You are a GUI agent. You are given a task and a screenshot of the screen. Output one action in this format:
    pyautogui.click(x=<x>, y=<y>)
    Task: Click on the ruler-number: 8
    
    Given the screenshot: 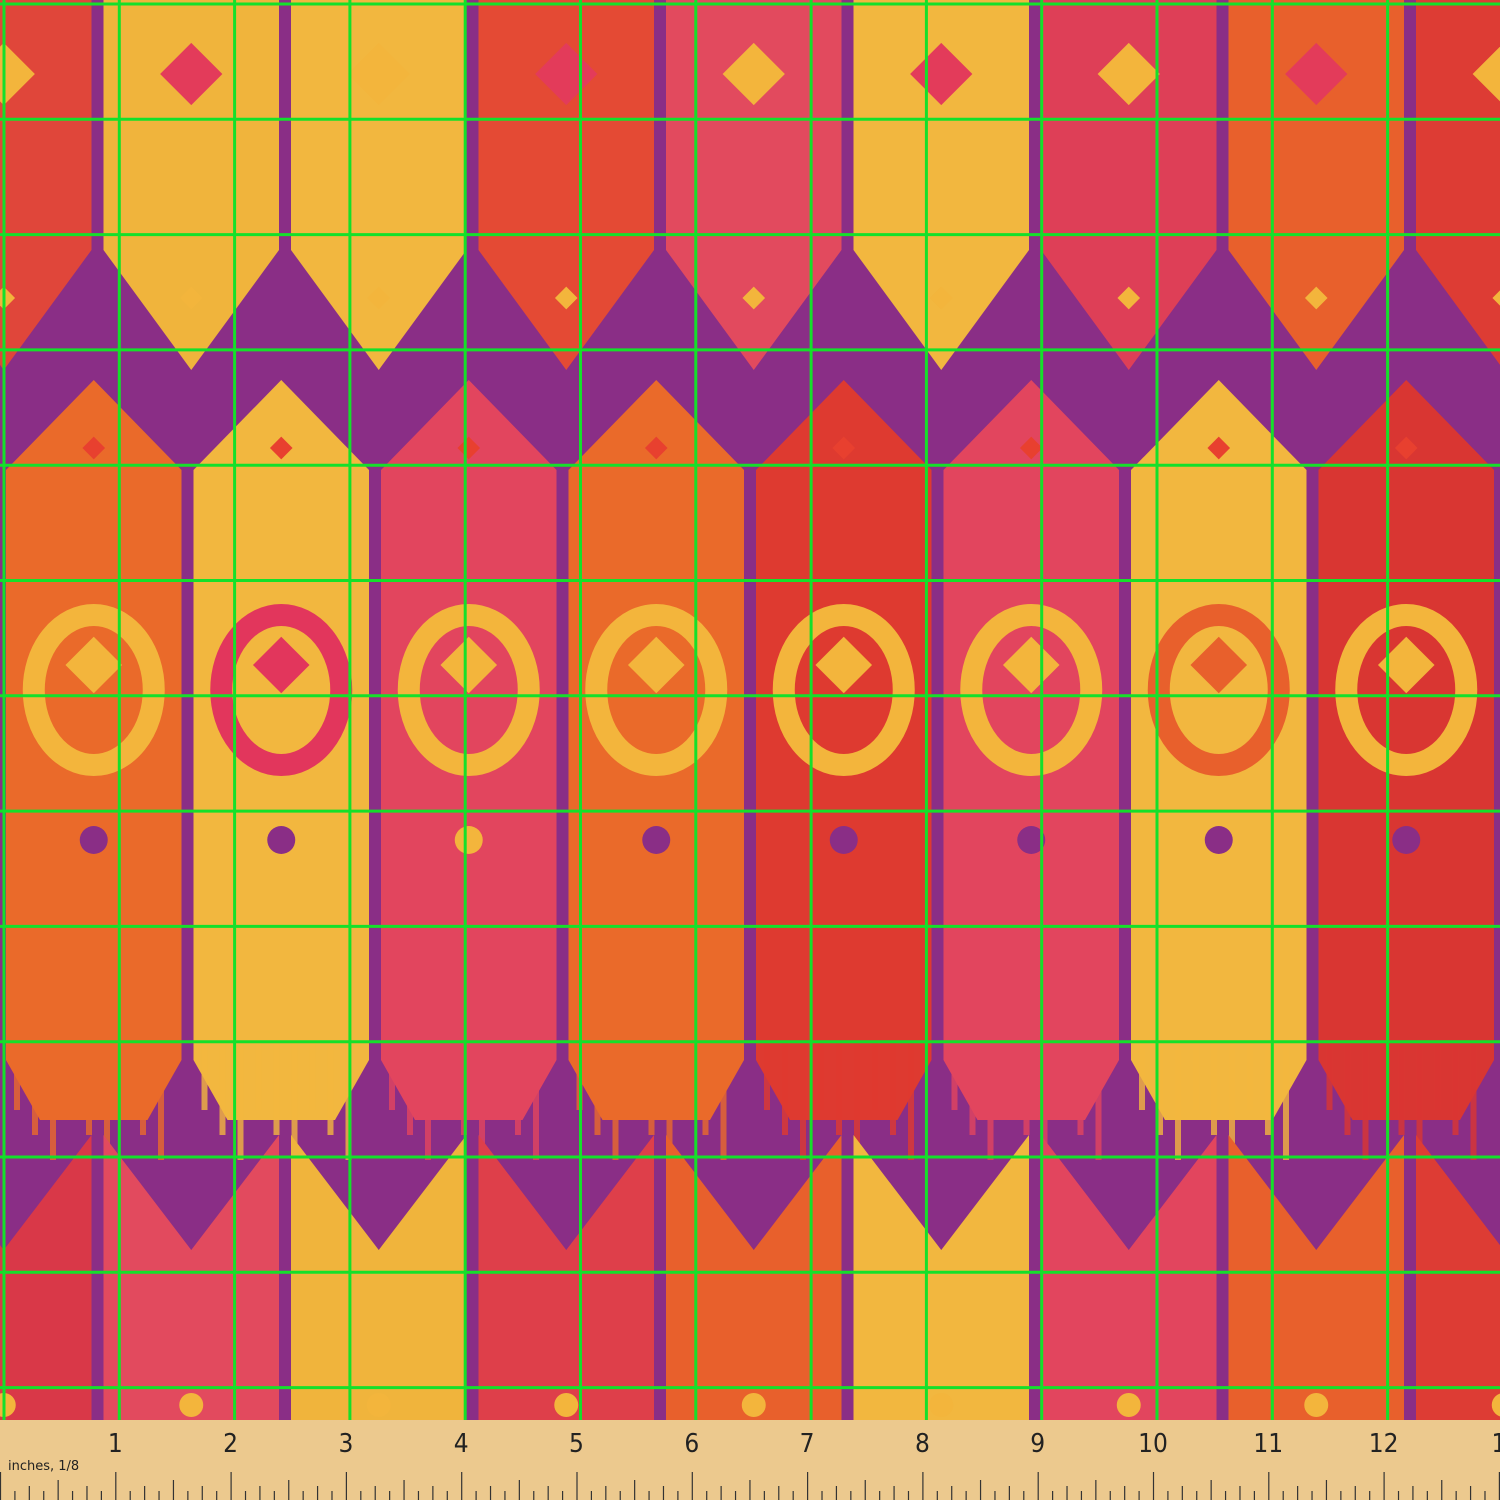 What is the action you would take?
    pyautogui.click(x=922, y=1444)
    